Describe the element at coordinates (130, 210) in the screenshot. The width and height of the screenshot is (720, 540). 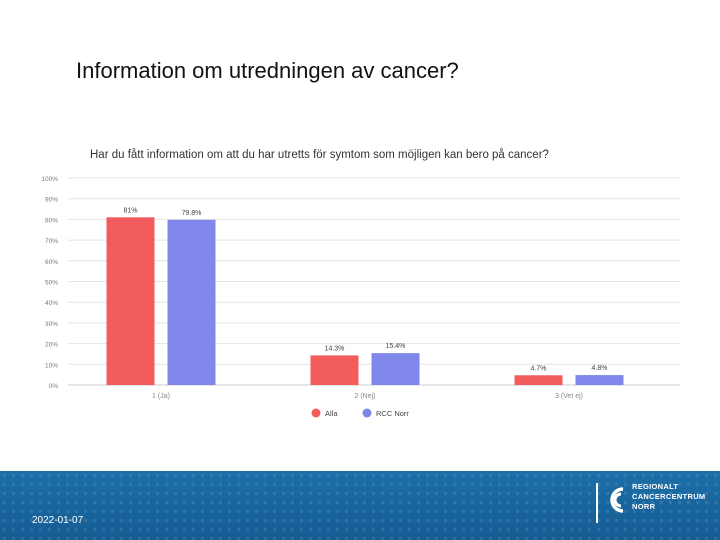
I see `data-label: 81%` at that location.